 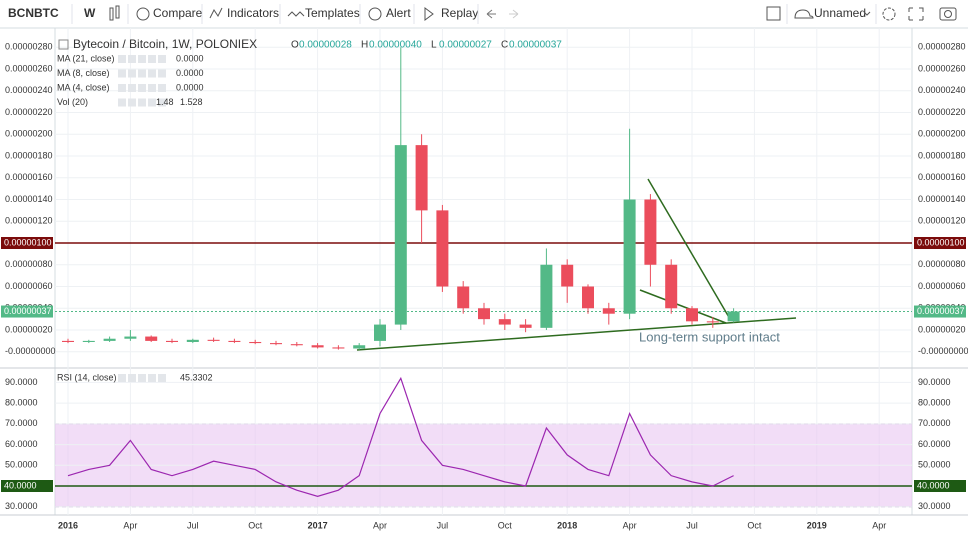 What do you see at coordinates (942, 329) in the screenshot?
I see `y-tick-label: 0.00000020` at bounding box center [942, 329].